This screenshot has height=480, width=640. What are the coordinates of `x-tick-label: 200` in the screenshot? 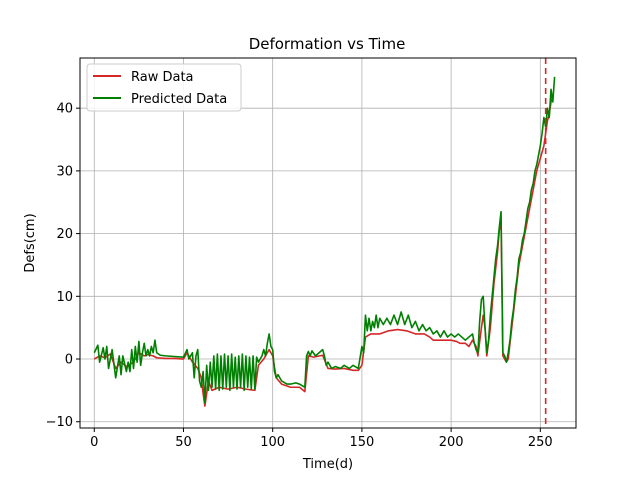 It's located at (451, 442).